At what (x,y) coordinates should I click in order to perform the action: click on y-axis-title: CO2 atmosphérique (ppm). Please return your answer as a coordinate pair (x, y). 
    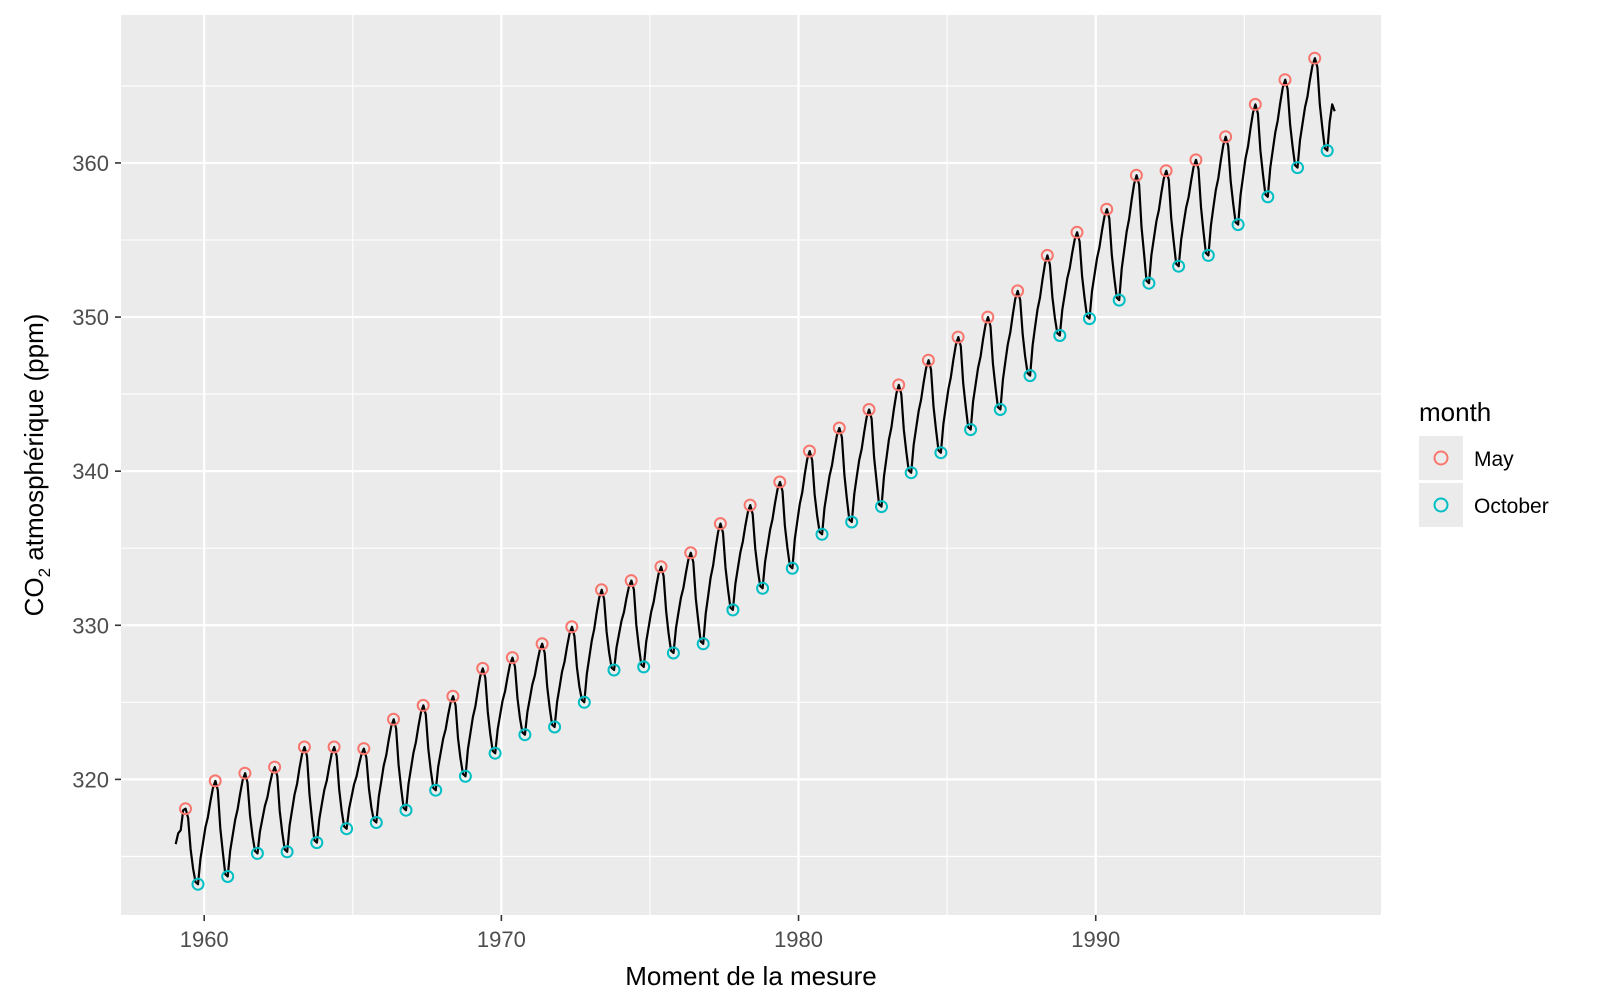
    Looking at the image, I should click on (36, 465).